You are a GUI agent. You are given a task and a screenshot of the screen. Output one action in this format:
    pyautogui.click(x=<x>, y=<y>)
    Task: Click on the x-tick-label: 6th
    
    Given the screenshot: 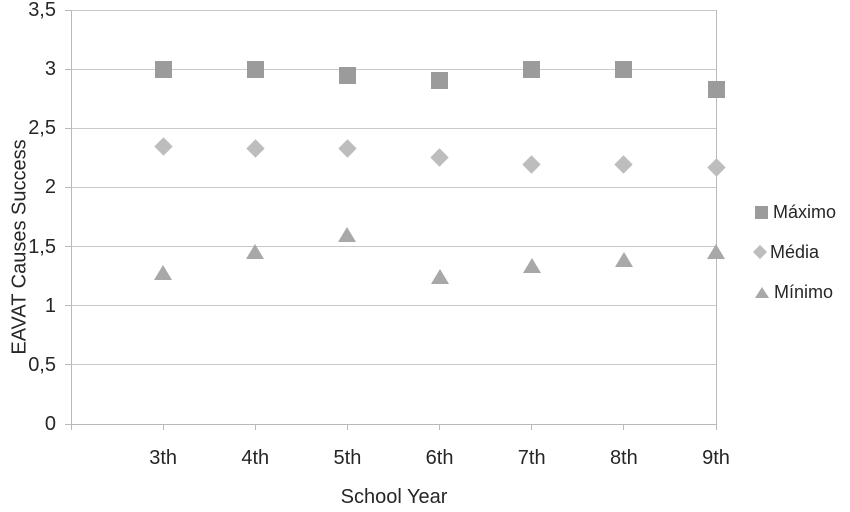 What is the action you would take?
    pyautogui.click(x=439, y=458)
    